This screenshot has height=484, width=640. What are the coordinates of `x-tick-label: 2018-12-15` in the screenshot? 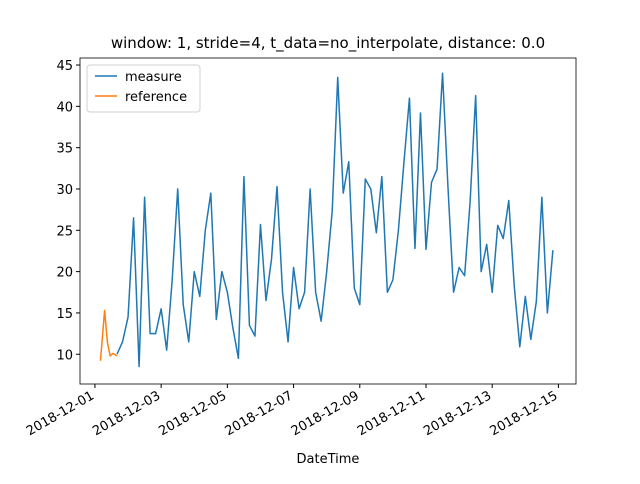 It's located at (523, 413).